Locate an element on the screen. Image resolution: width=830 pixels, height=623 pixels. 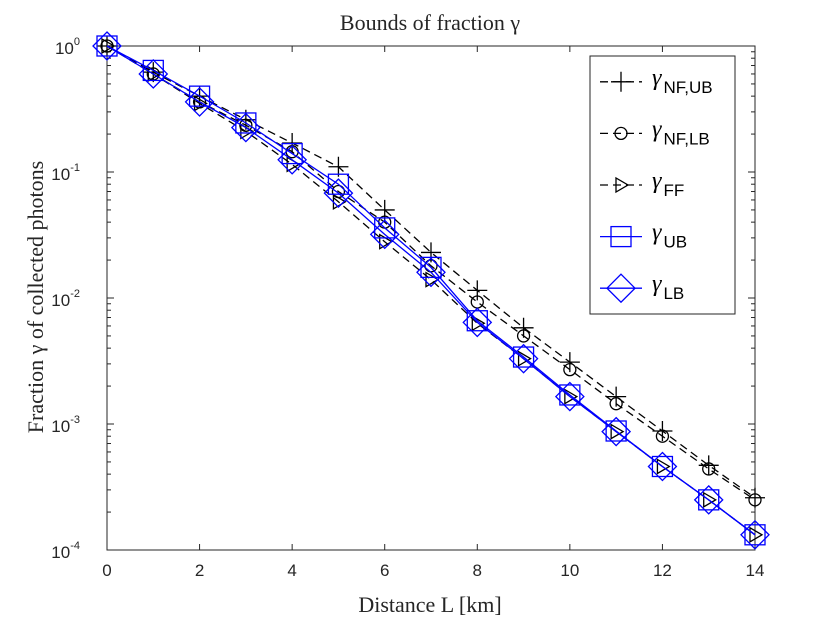
x-tick-label: 14 is located at coordinates (755, 570).